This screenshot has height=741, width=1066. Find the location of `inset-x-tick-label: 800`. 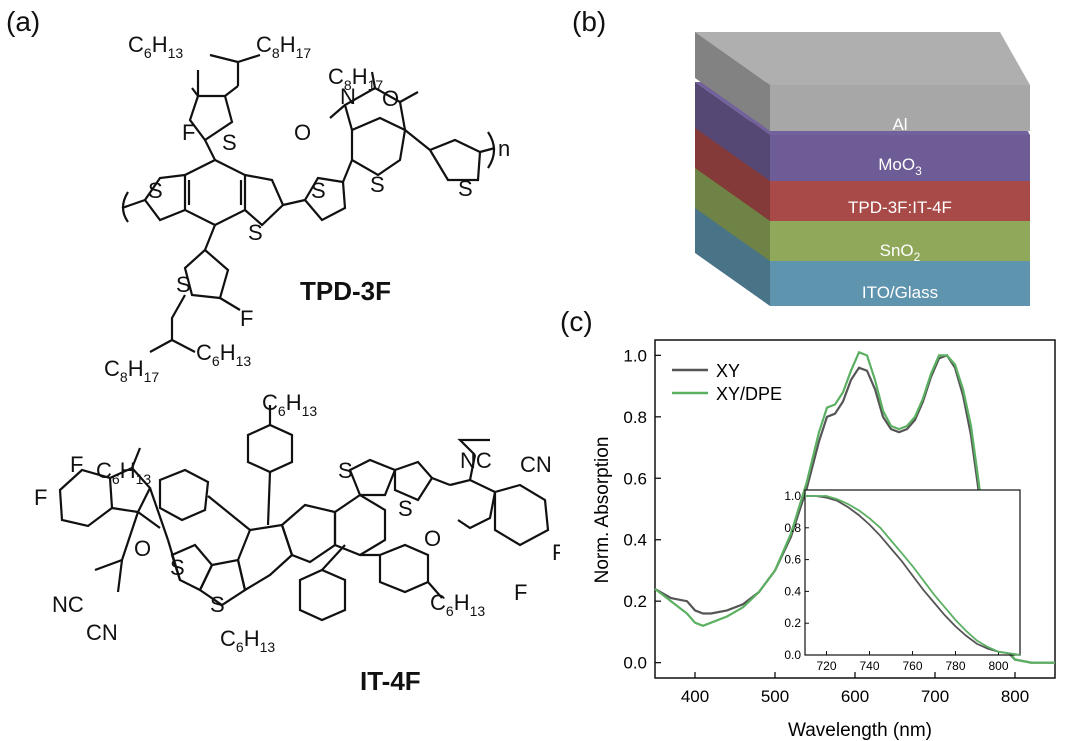

inset-x-tick-label: 800 is located at coordinates (998, 666).